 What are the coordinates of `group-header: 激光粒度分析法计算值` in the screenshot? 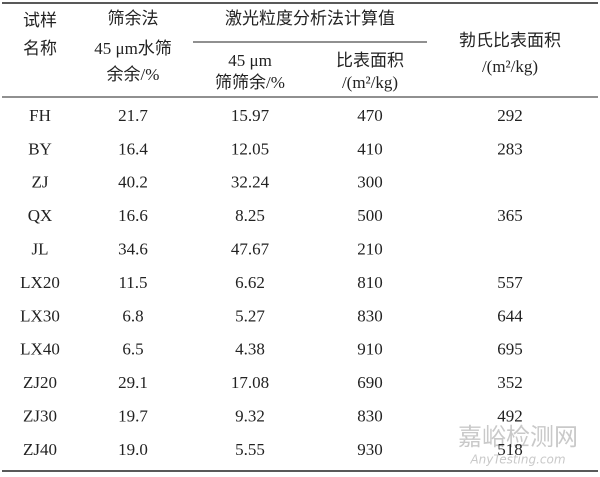 It's located at (310, 18).